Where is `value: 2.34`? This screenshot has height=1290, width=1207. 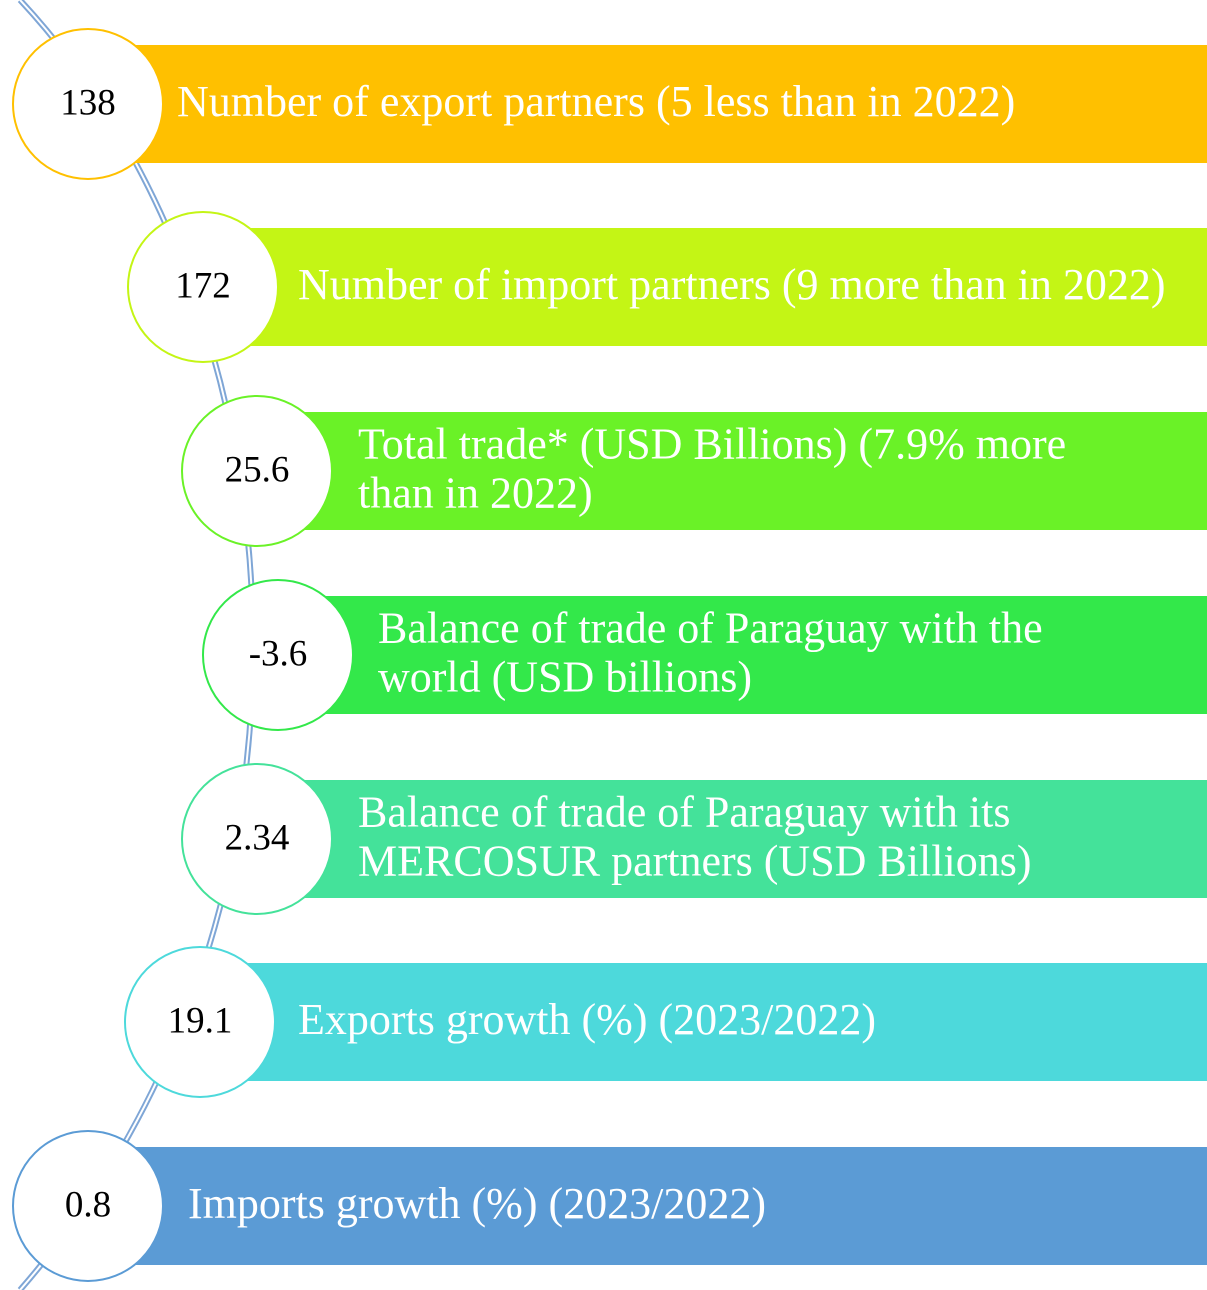
value: 2.34 is located at coordinates (257, 837).